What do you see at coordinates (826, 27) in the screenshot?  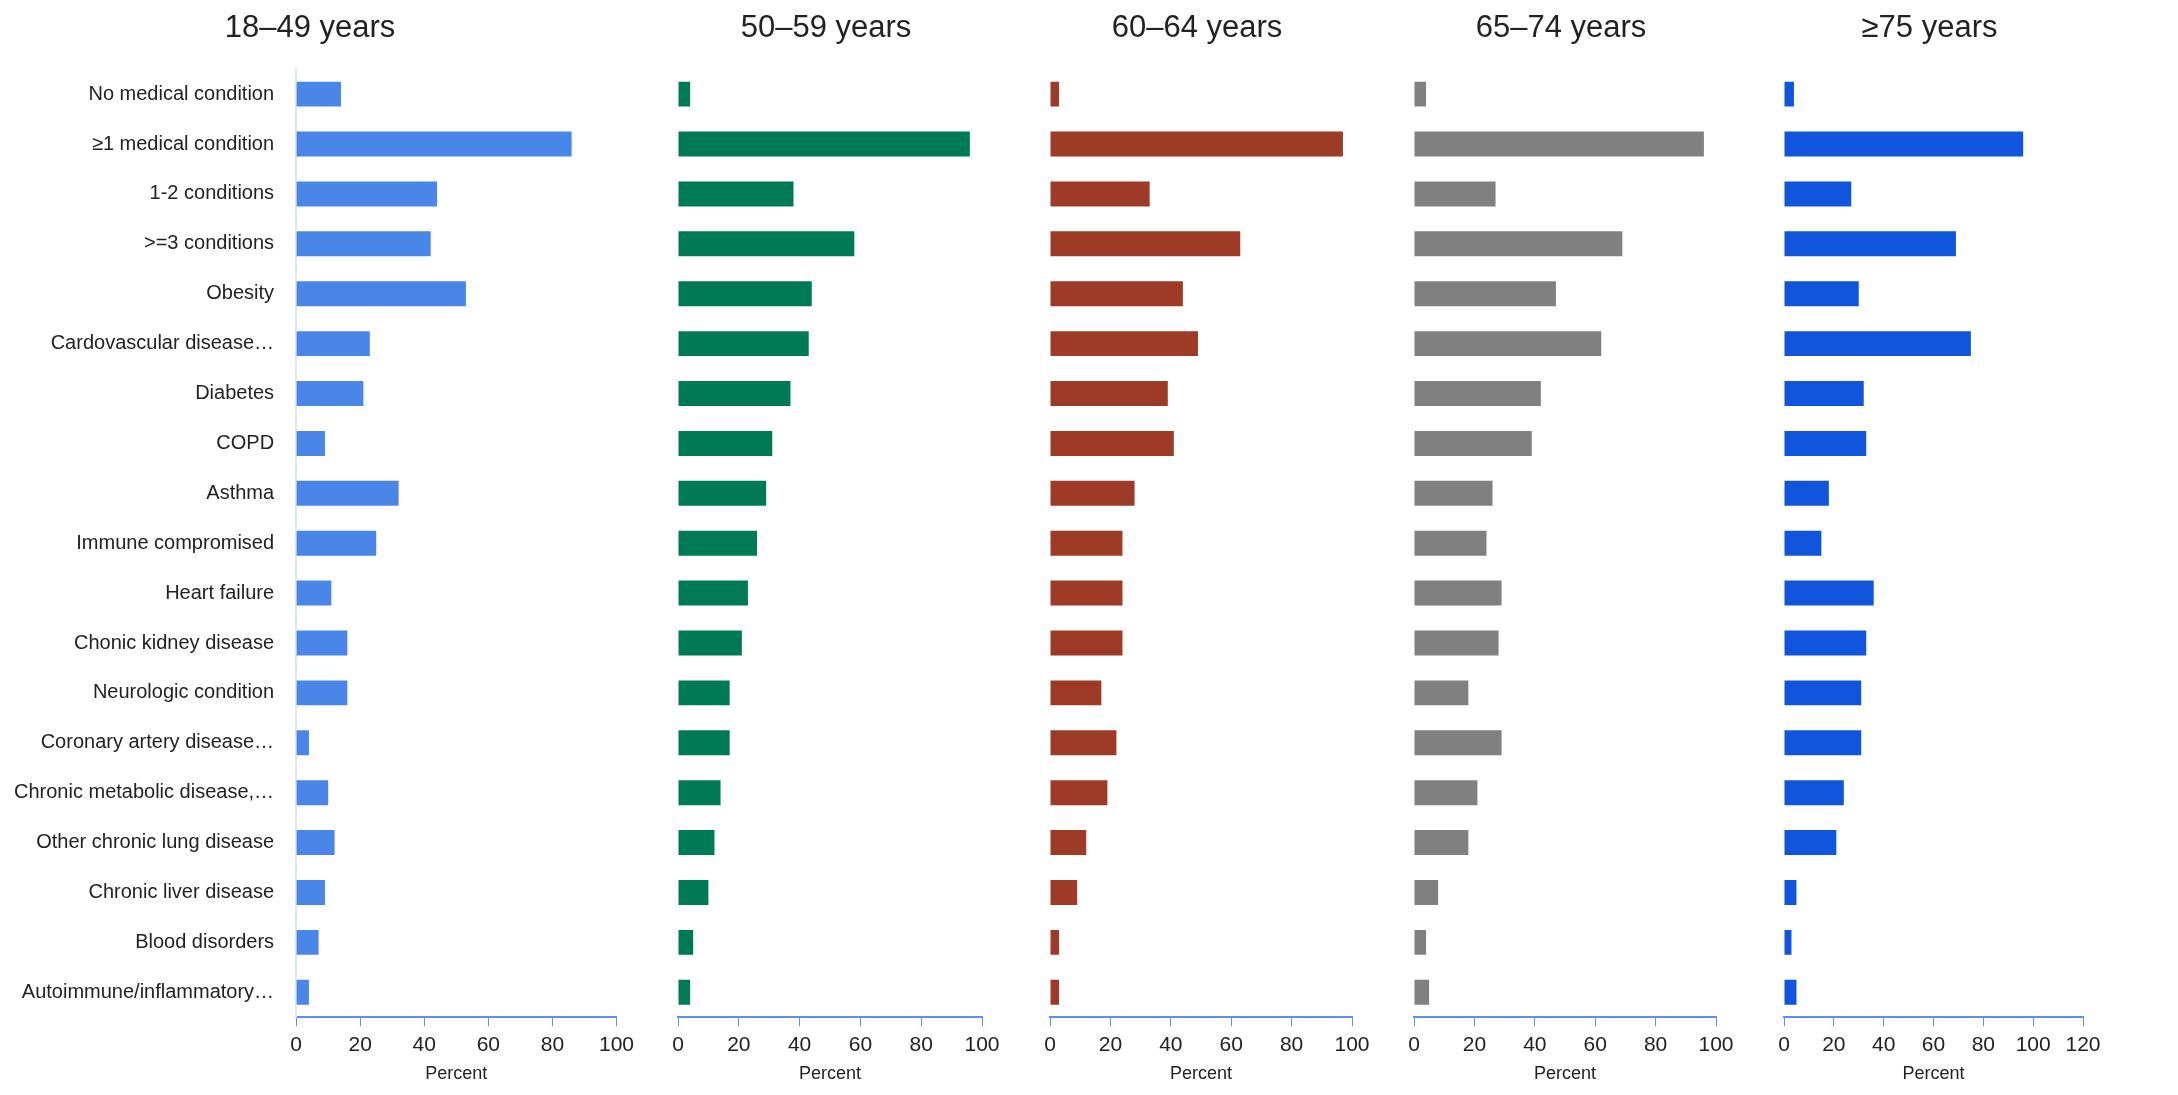 I see `chart-title: 50–59 years` at bounding box center [826, 27].